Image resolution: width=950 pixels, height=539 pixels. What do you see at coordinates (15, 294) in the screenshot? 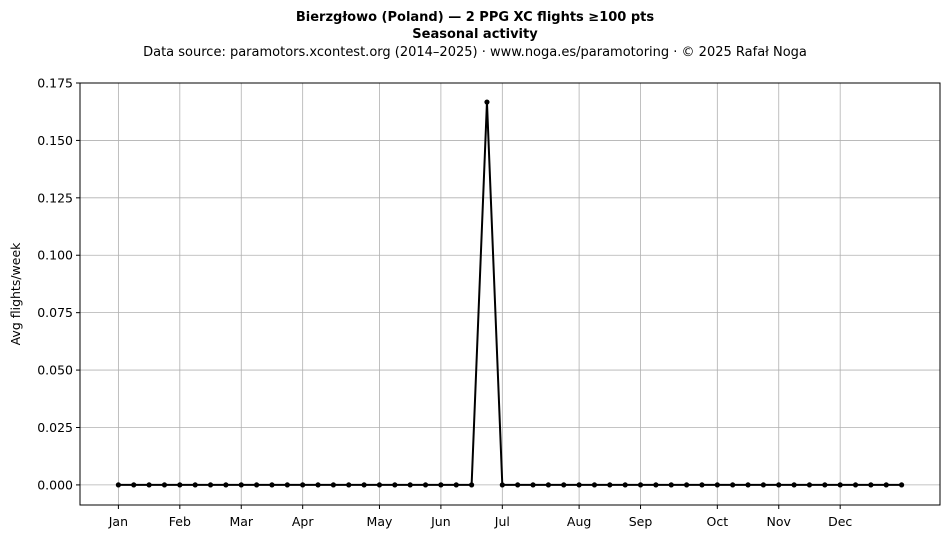
I see `y-axis-label: Avg flights/week` at bounding box center [15, 294].